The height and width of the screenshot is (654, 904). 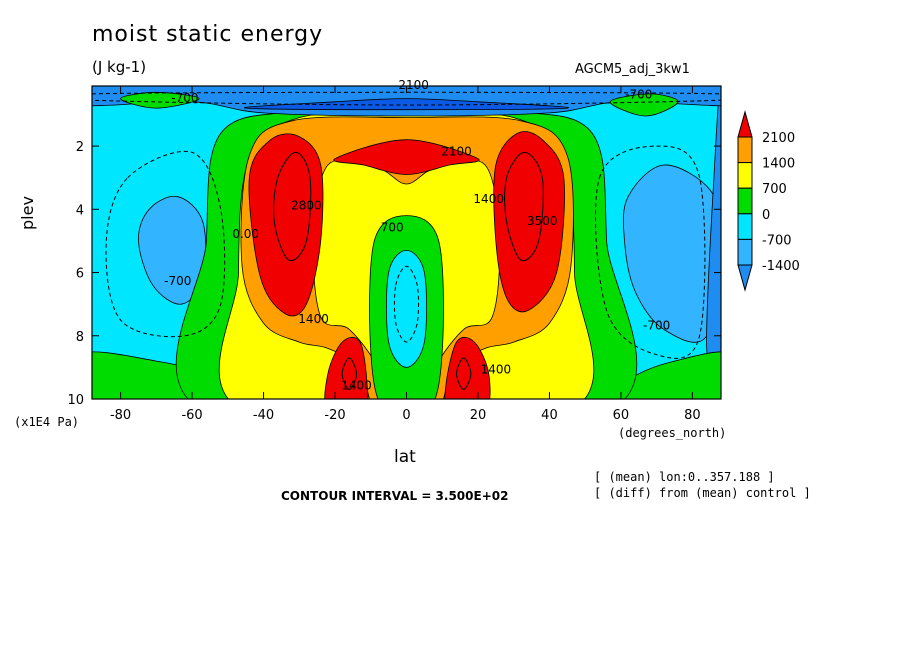 I want to click on x-tick-label: -80, so click(x=120, y=415).